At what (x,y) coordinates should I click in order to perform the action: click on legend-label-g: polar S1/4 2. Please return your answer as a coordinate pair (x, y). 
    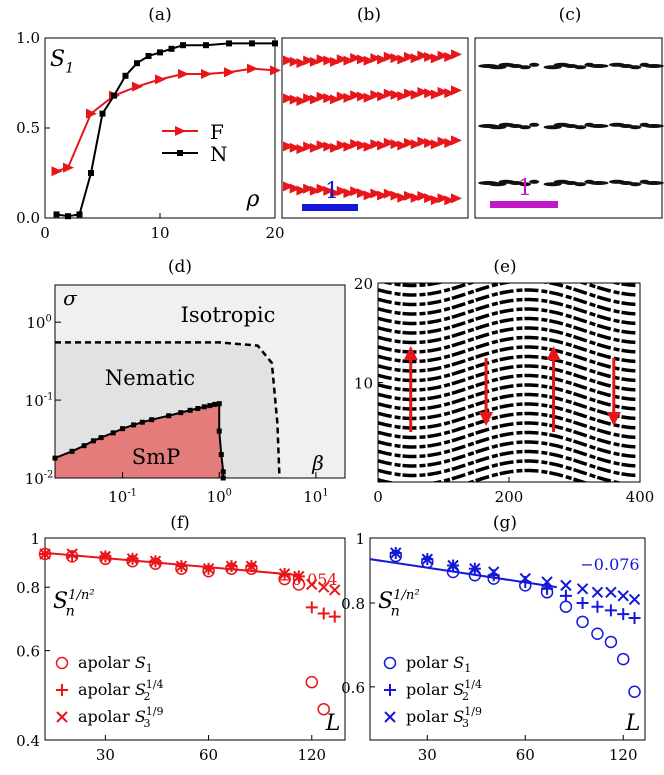
    Looking at the image, I should click on (444, 690).